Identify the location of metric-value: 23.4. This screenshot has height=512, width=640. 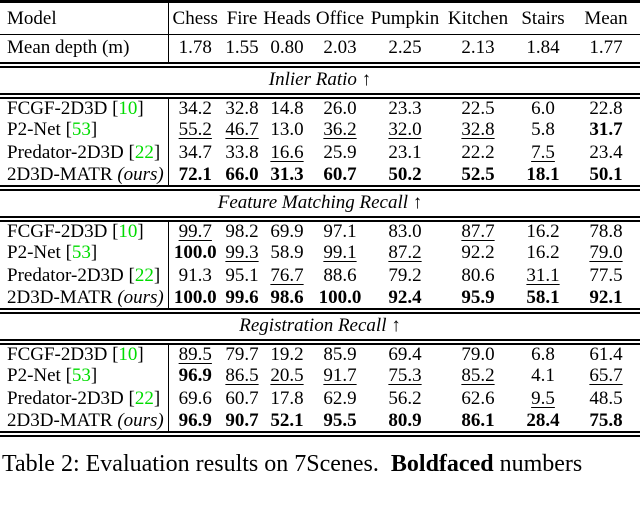
(606, 153).